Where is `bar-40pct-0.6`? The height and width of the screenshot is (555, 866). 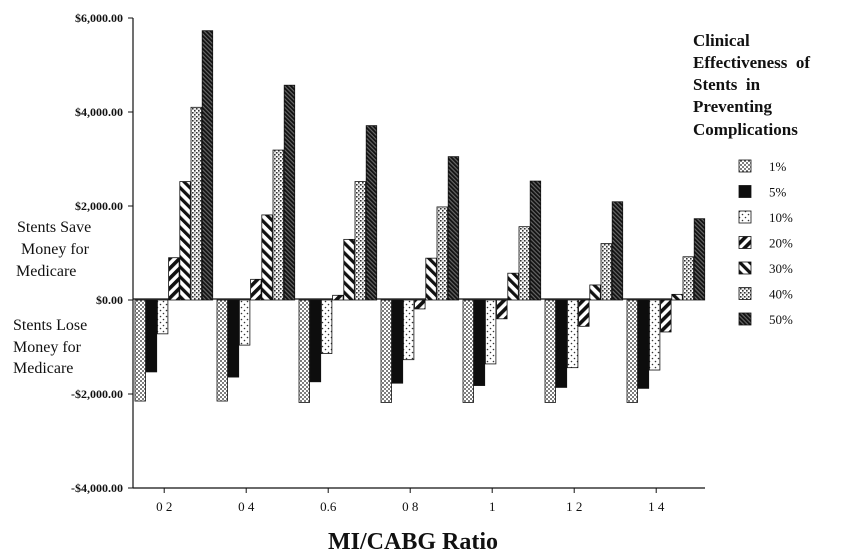 bar-40pct-0.6 is located at coordinates (360, 241).